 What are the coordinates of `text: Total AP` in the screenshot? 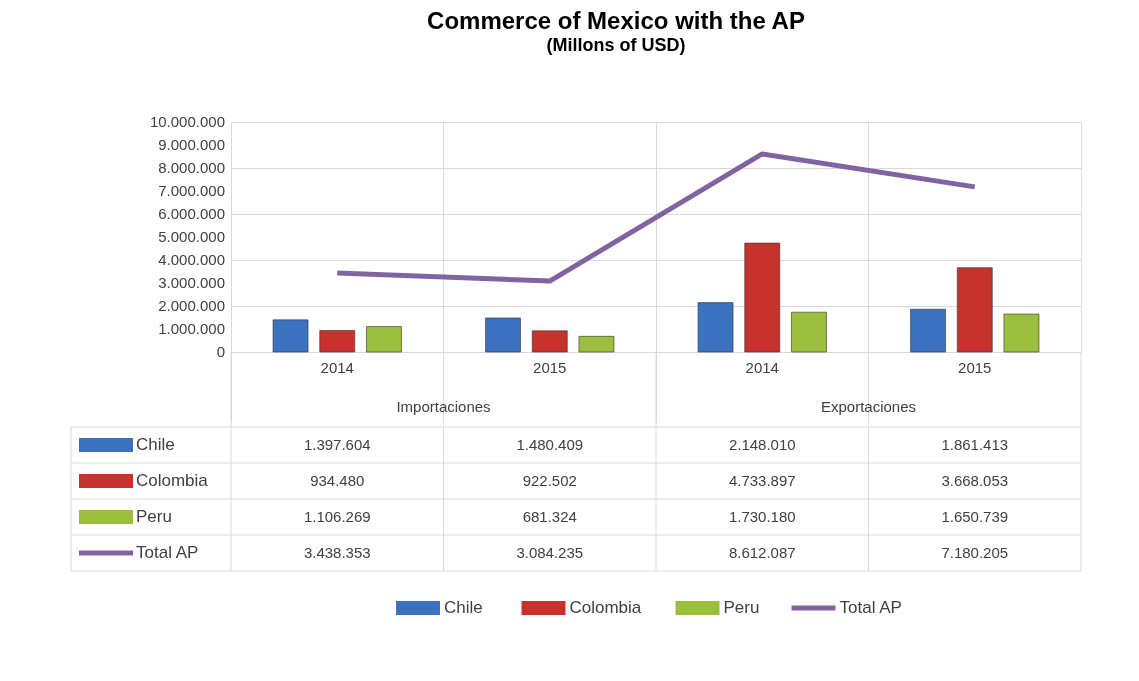 It's located at (870, 607).